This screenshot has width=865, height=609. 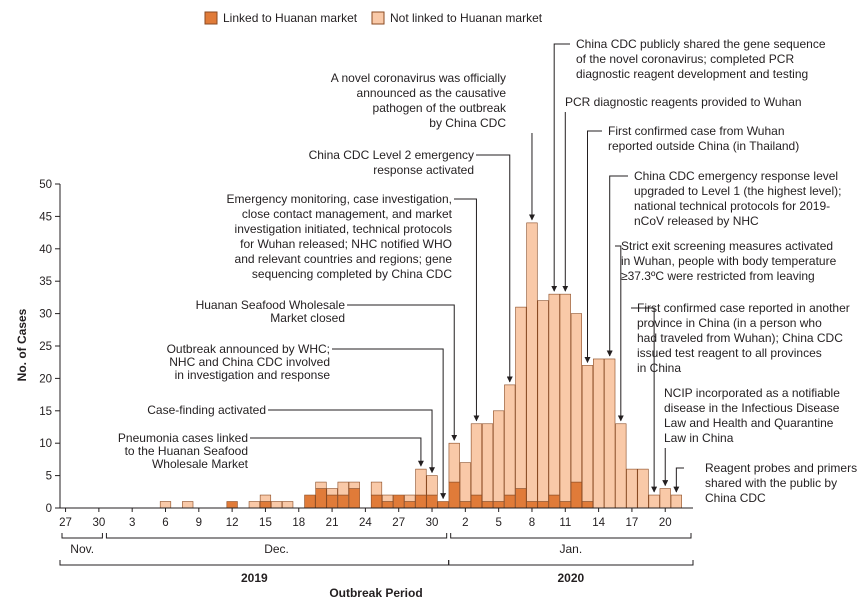 I want to click on annotation-text: pathogen of the outbreak, so click(x=440, y=108).